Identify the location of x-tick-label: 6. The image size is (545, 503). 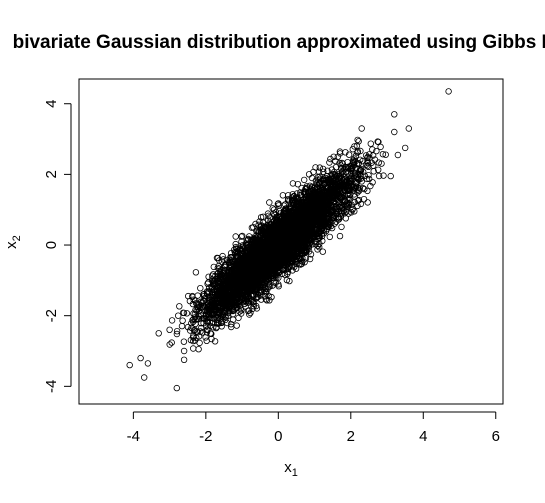
(496, 436).